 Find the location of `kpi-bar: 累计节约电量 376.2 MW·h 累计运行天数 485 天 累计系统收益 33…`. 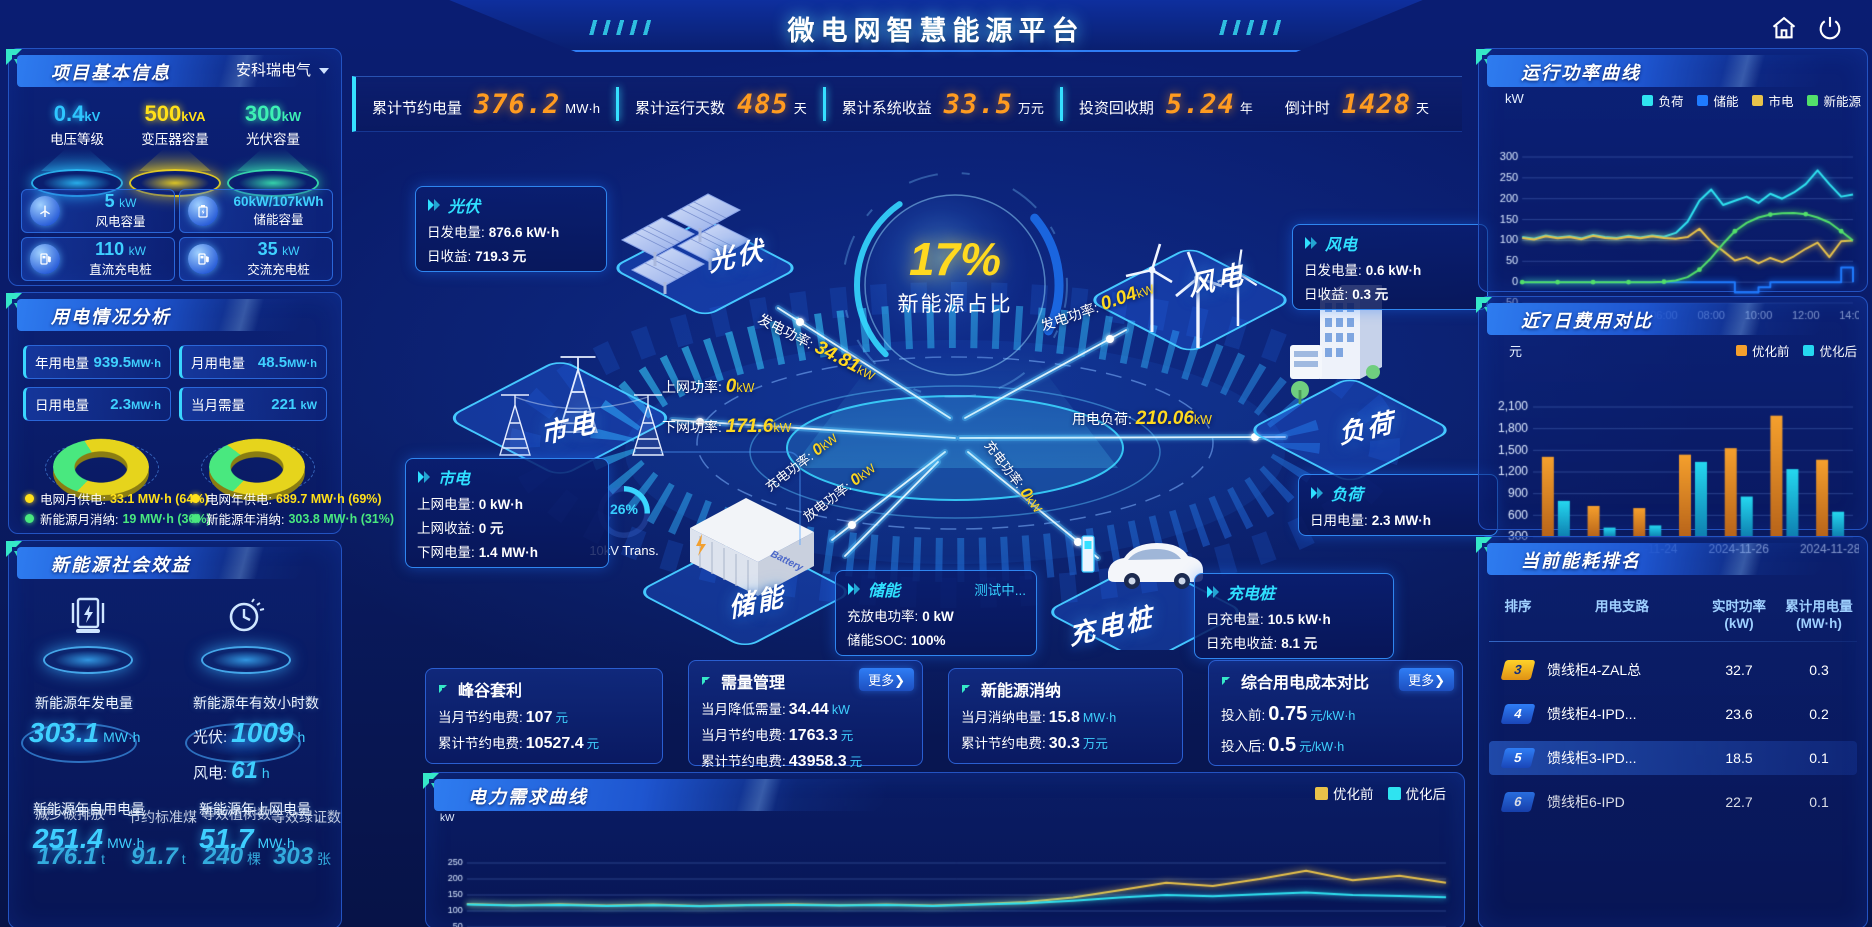

kpi-bar: 累计节约电量 376.2 MW·h 累计运行天数 485 天 累计系统收益 33… is located at coordinates (907, 104).